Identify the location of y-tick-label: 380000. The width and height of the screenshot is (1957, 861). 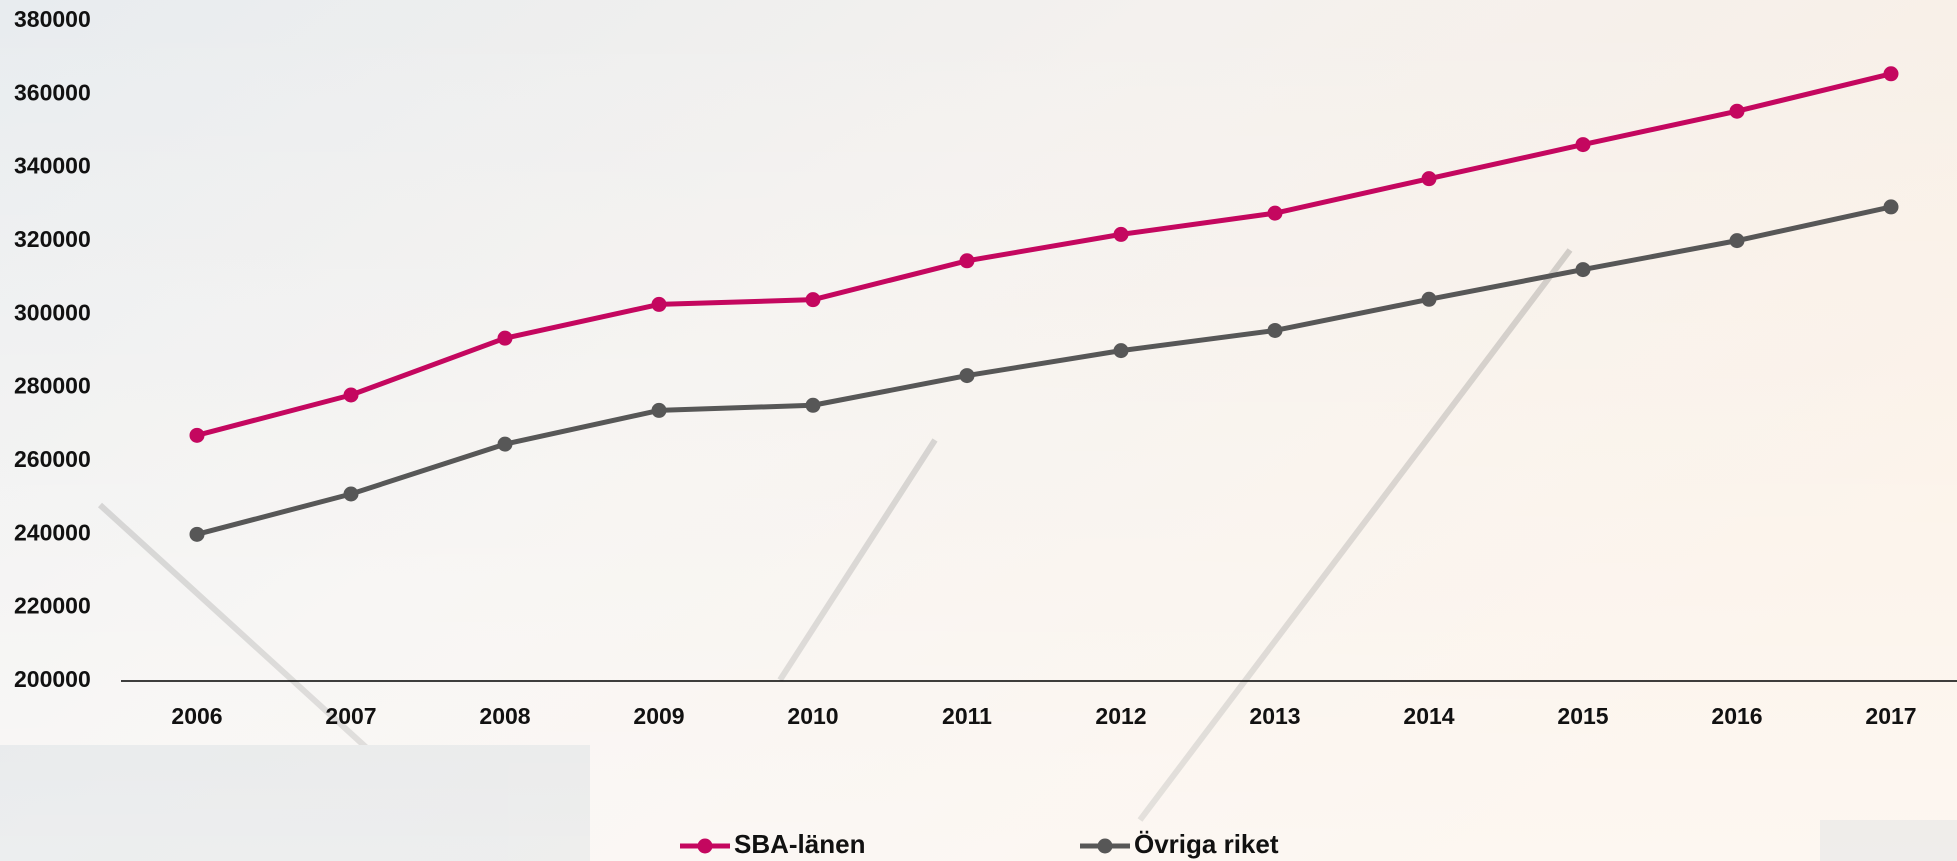
(52, 19).